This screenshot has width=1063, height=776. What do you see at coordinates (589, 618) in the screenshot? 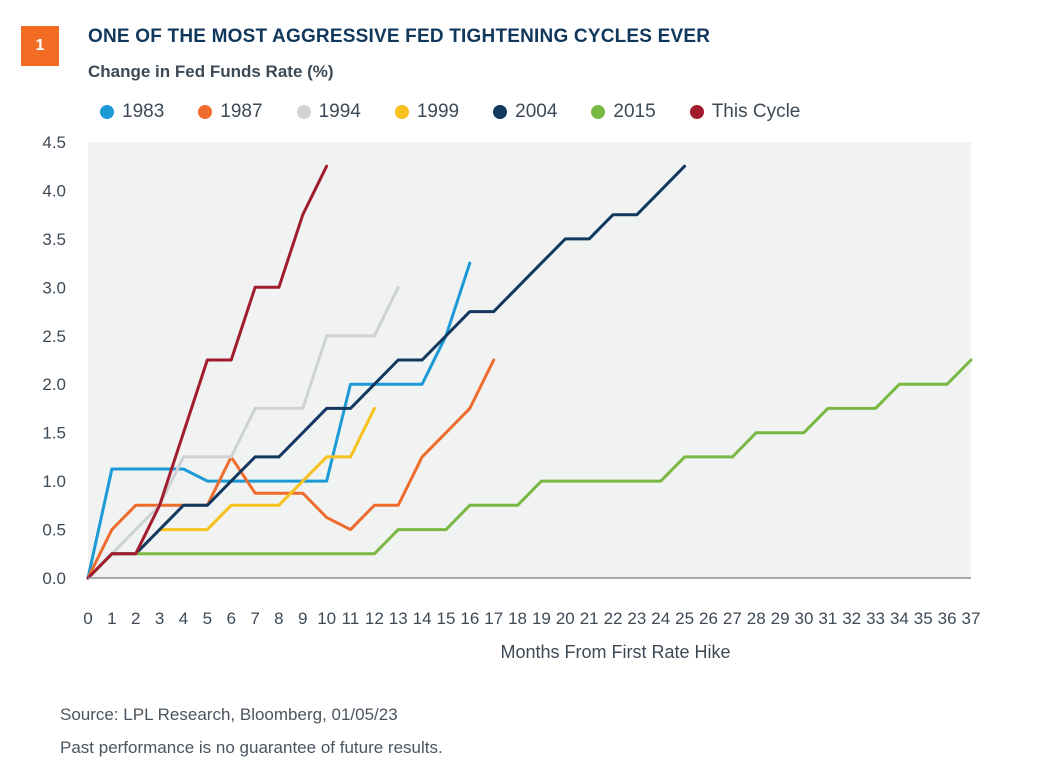
I see `x-tick-label: 21` at bounding box center [589, 618].